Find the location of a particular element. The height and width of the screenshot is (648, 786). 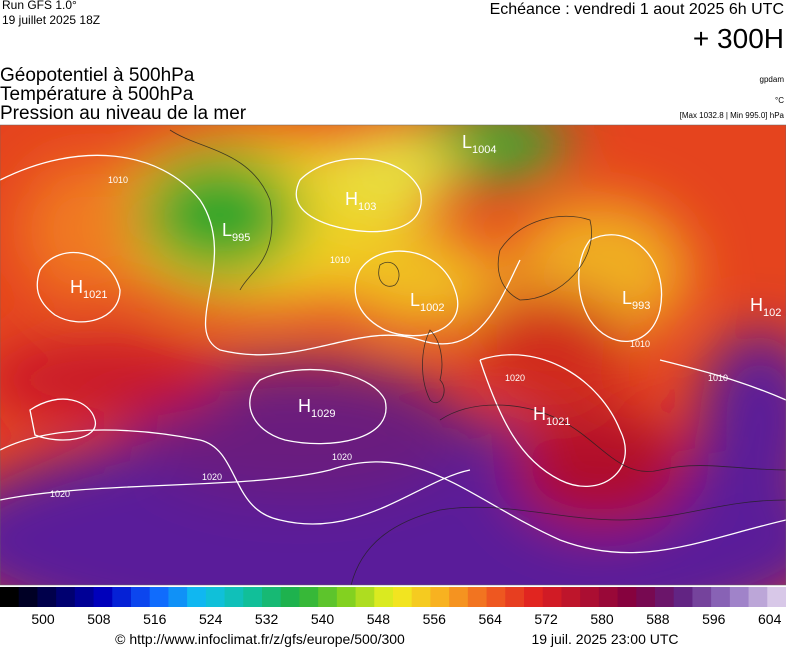

colorbar-label: 588 is located at coordinates (658, 619).